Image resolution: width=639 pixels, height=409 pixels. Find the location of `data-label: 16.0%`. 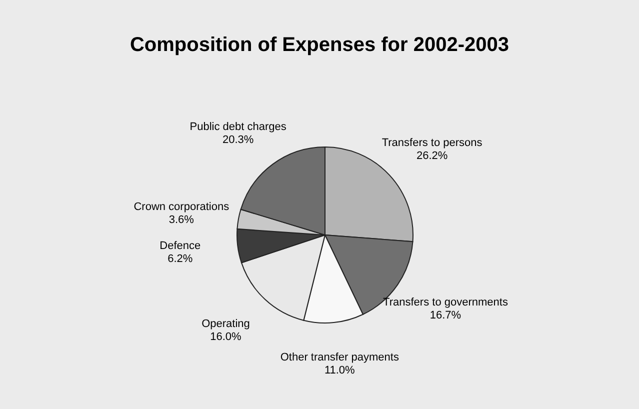

data-label: 16.0% is located at coordinates (226, 336).